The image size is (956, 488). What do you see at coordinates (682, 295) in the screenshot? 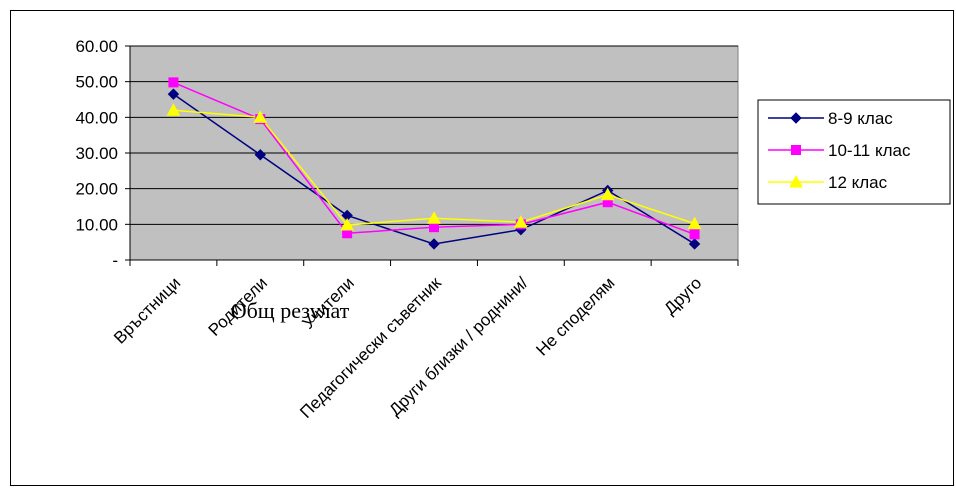
I see `x-tick-label: Друго` at bounding box center [682, 295].